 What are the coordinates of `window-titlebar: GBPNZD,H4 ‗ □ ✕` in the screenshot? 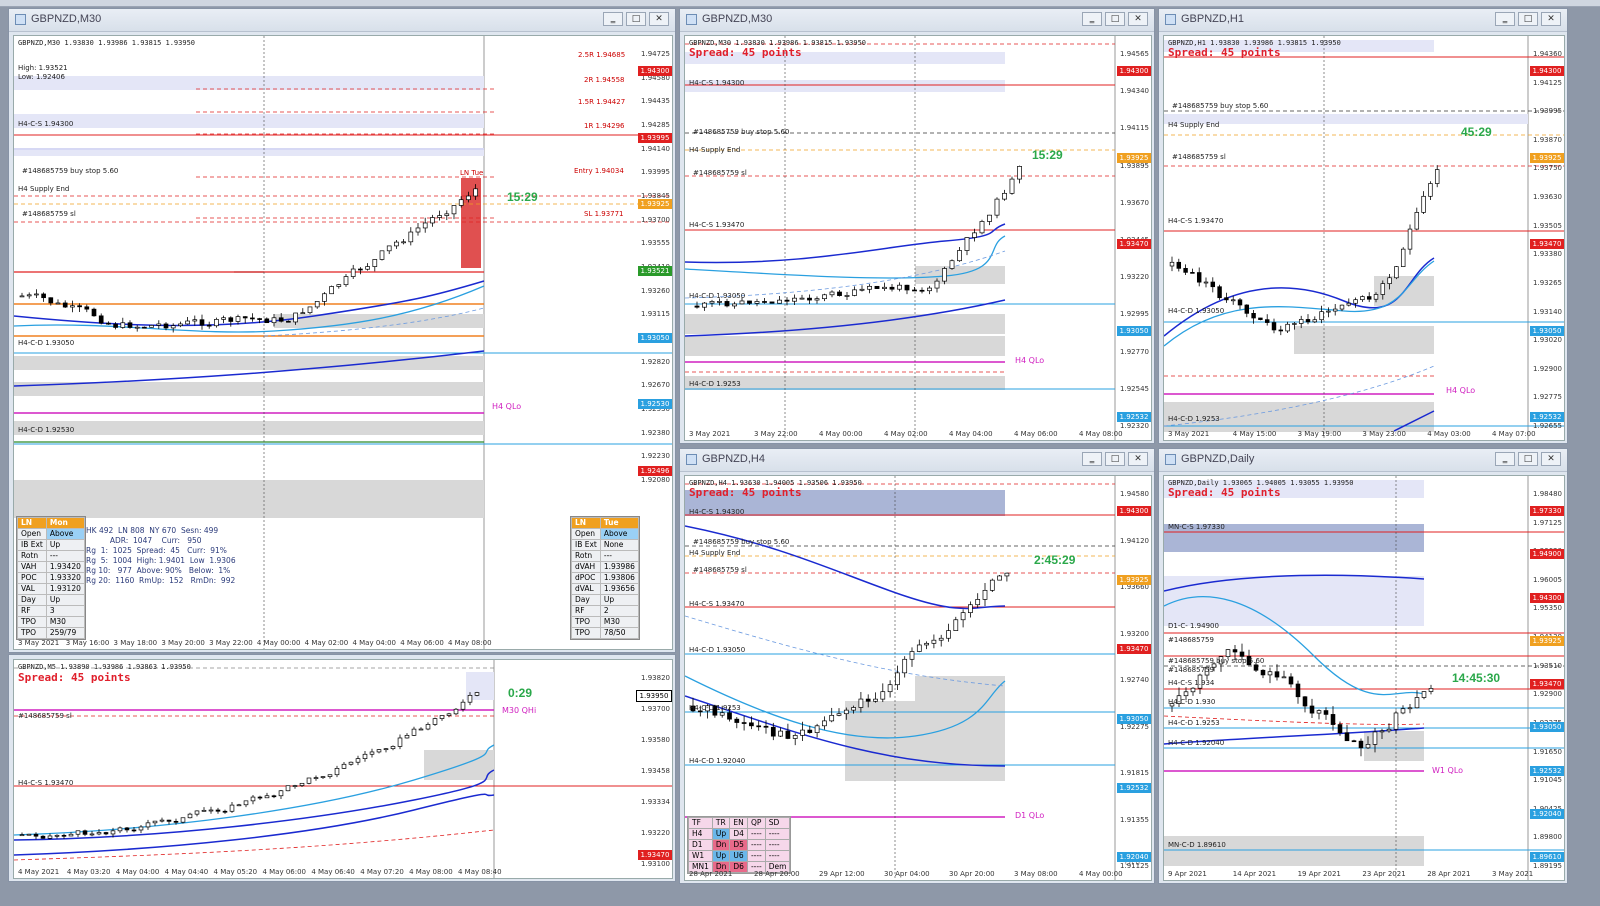 It's located at (917, 460).